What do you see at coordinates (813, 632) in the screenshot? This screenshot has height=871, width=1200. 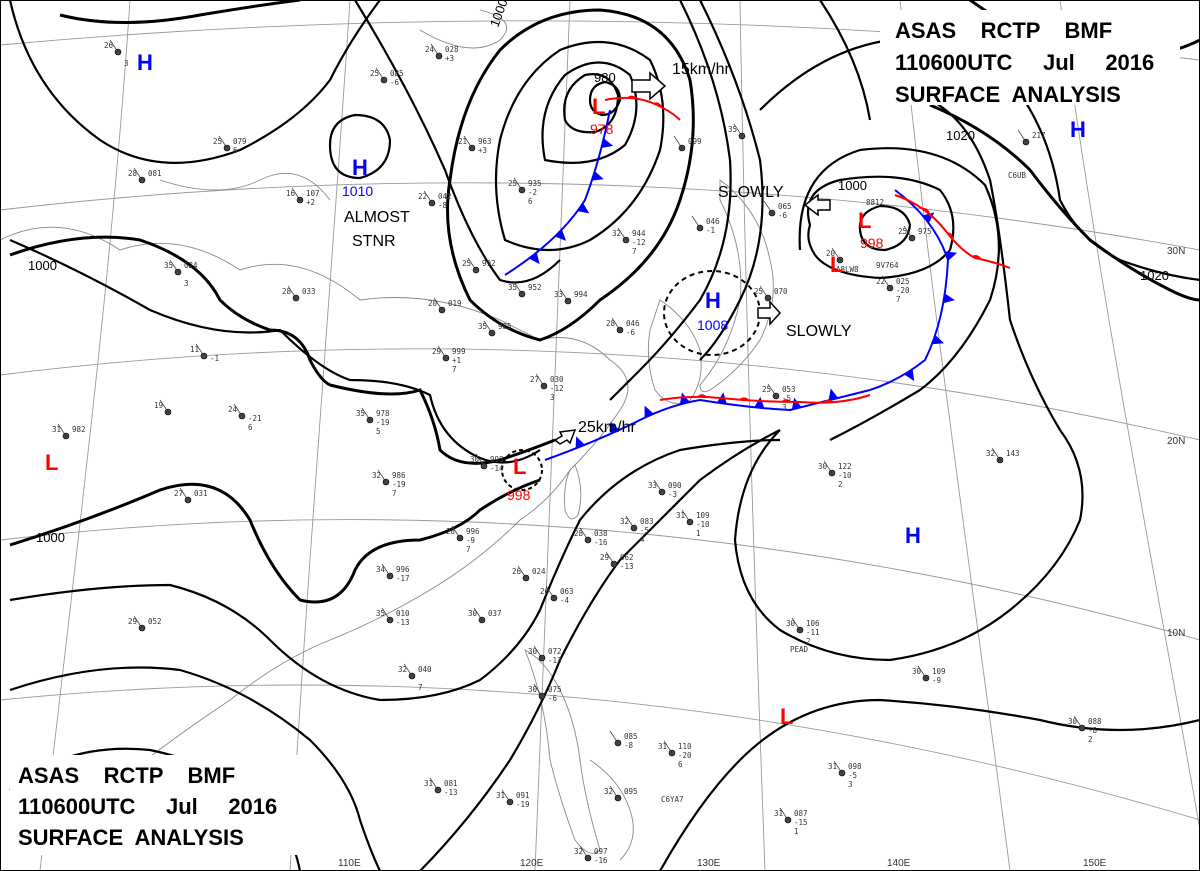 I see `station-tendency: -11` at bounding box center [813, 632].